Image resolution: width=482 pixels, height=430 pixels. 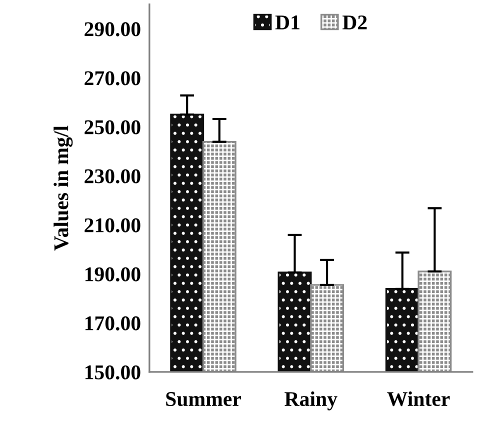 What do you see at coordinates (112, 372) in the screenshot?
I see `y-tick-label: 150.00` at bounding box center [112, 372].